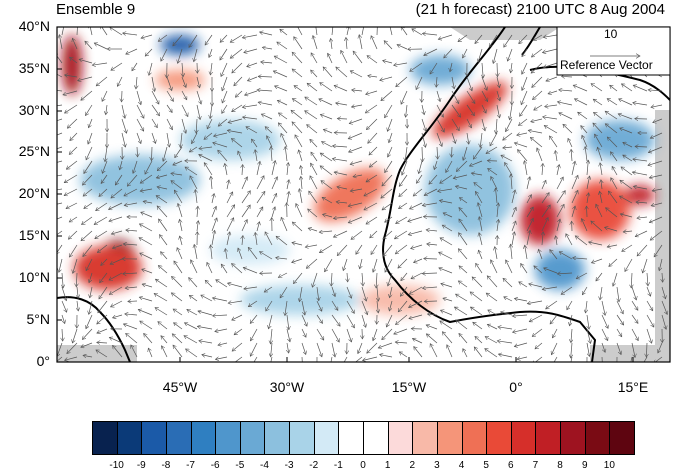  What do you see at coordinates (43, 361) in the screenshot?
I see `y-tick-label-0: 0°` at bounding box center [43, 361].